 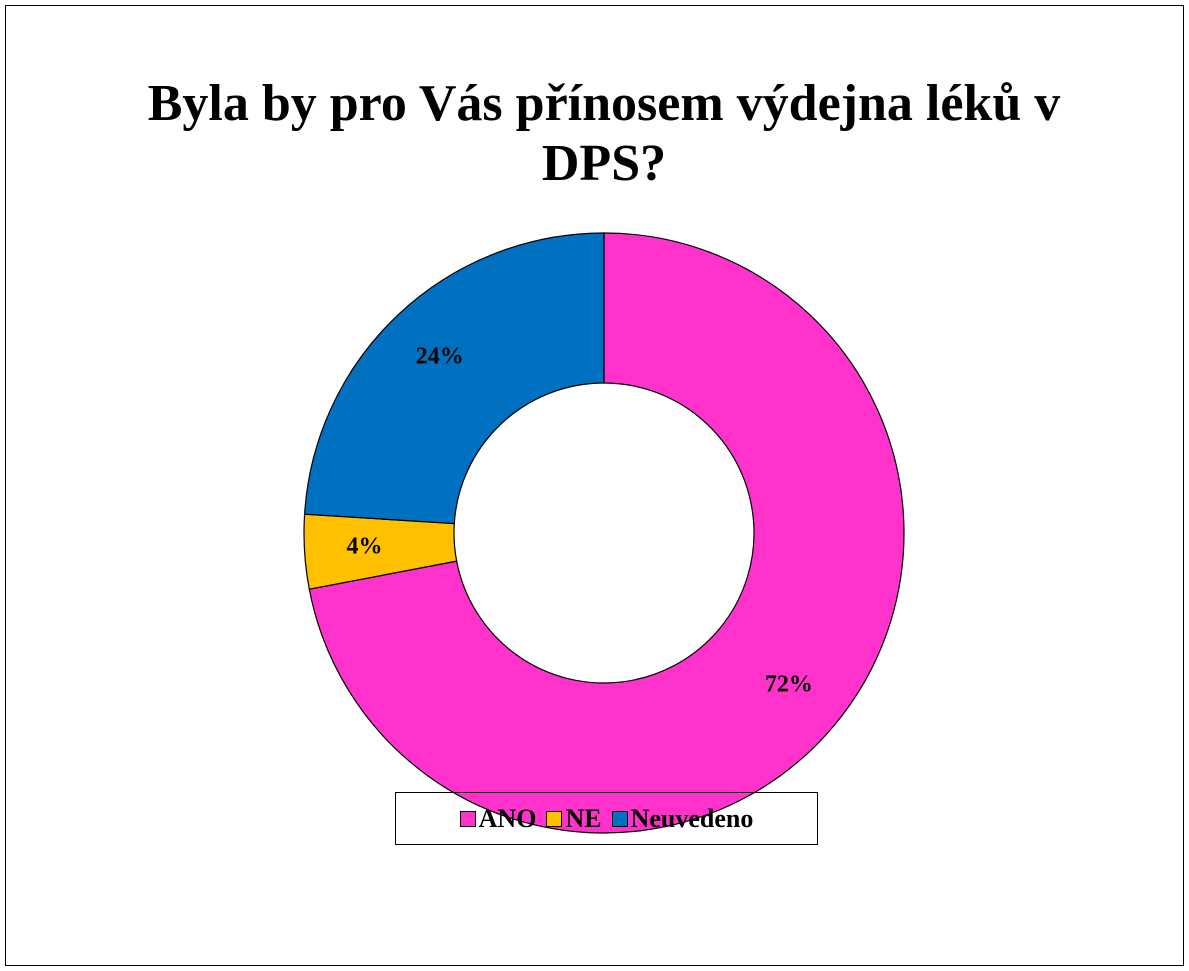 I want to click on data-label: 24%, so click(x=440, y=357).